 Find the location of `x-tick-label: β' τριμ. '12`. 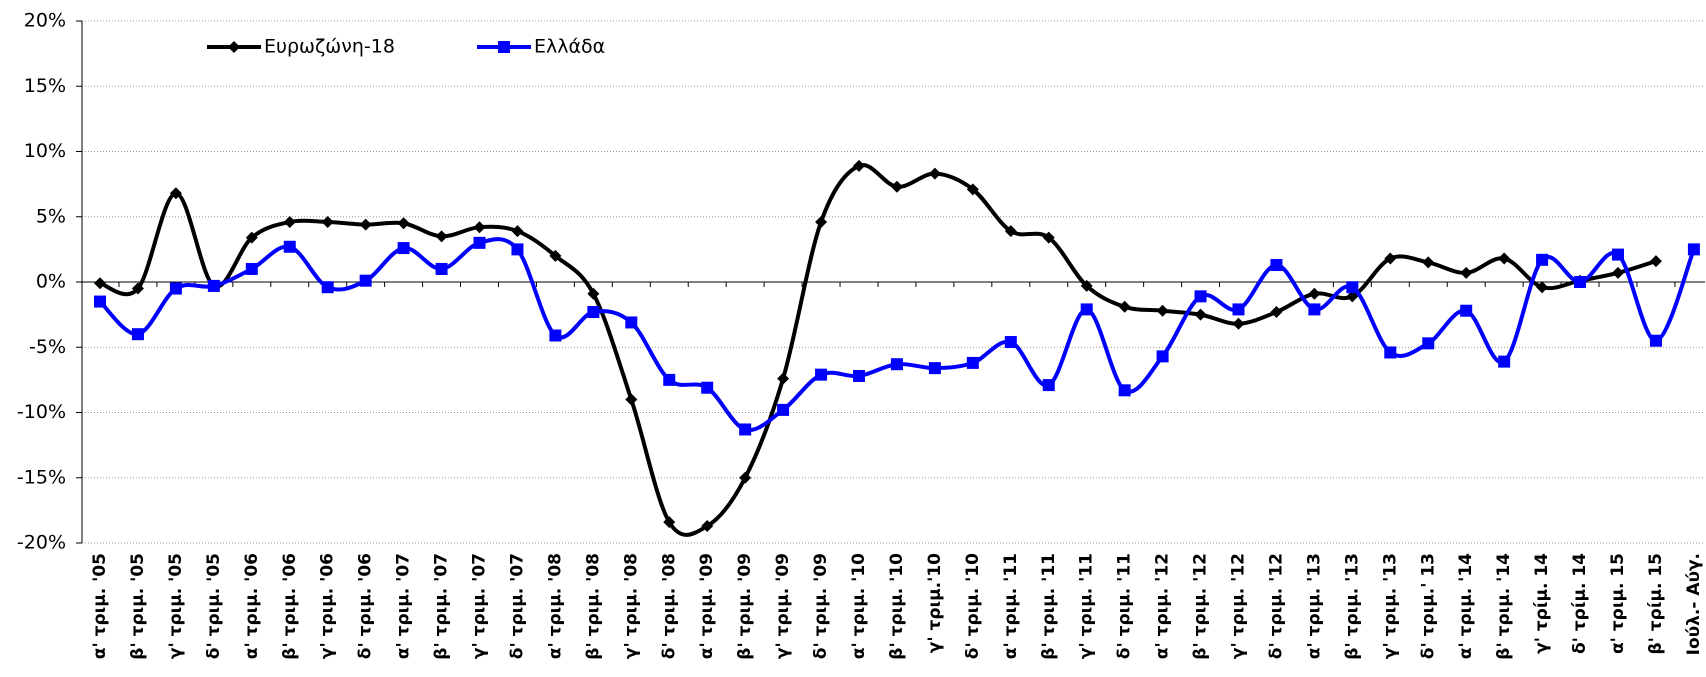

x-tick-label: β' τριμ. '12 is located at coordinates (1201, 606).